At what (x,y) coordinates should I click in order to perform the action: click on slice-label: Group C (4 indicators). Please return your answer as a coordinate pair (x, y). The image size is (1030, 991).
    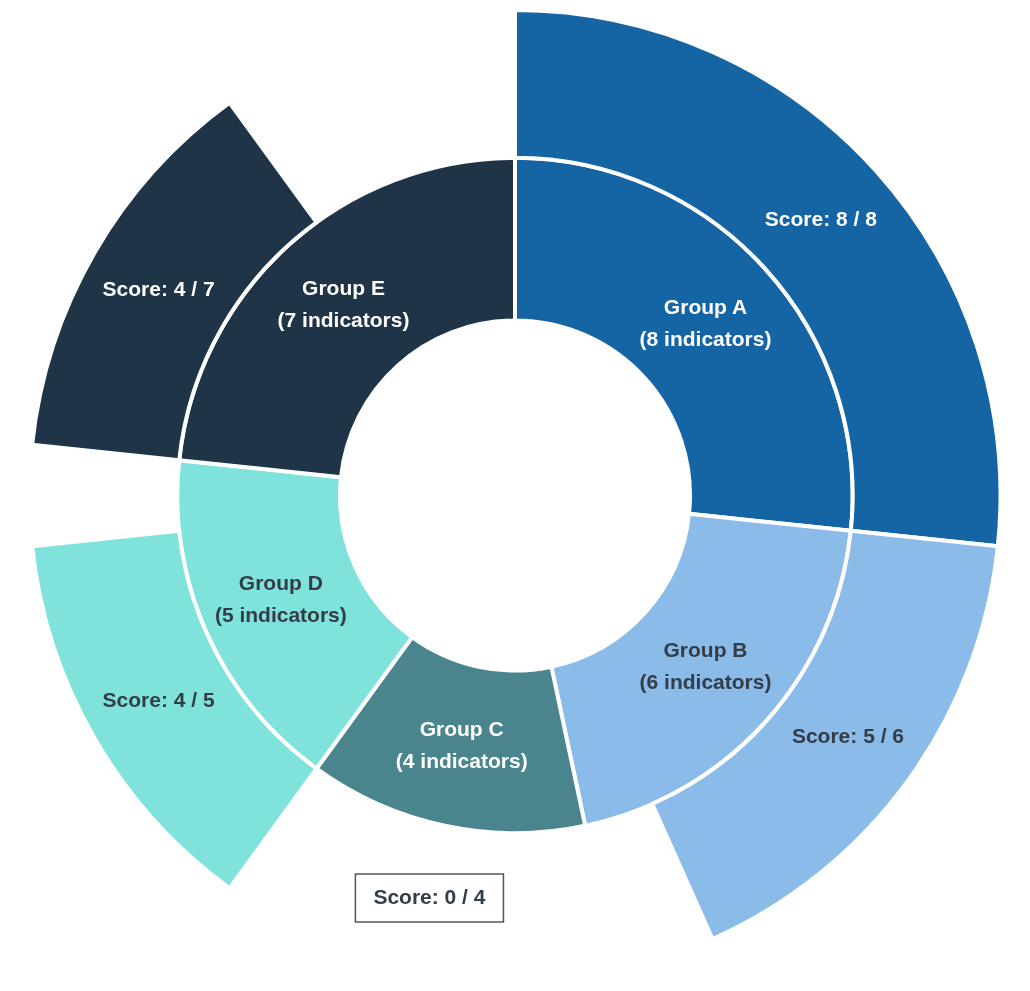
    Looking at the image, I should click on (461, 745).